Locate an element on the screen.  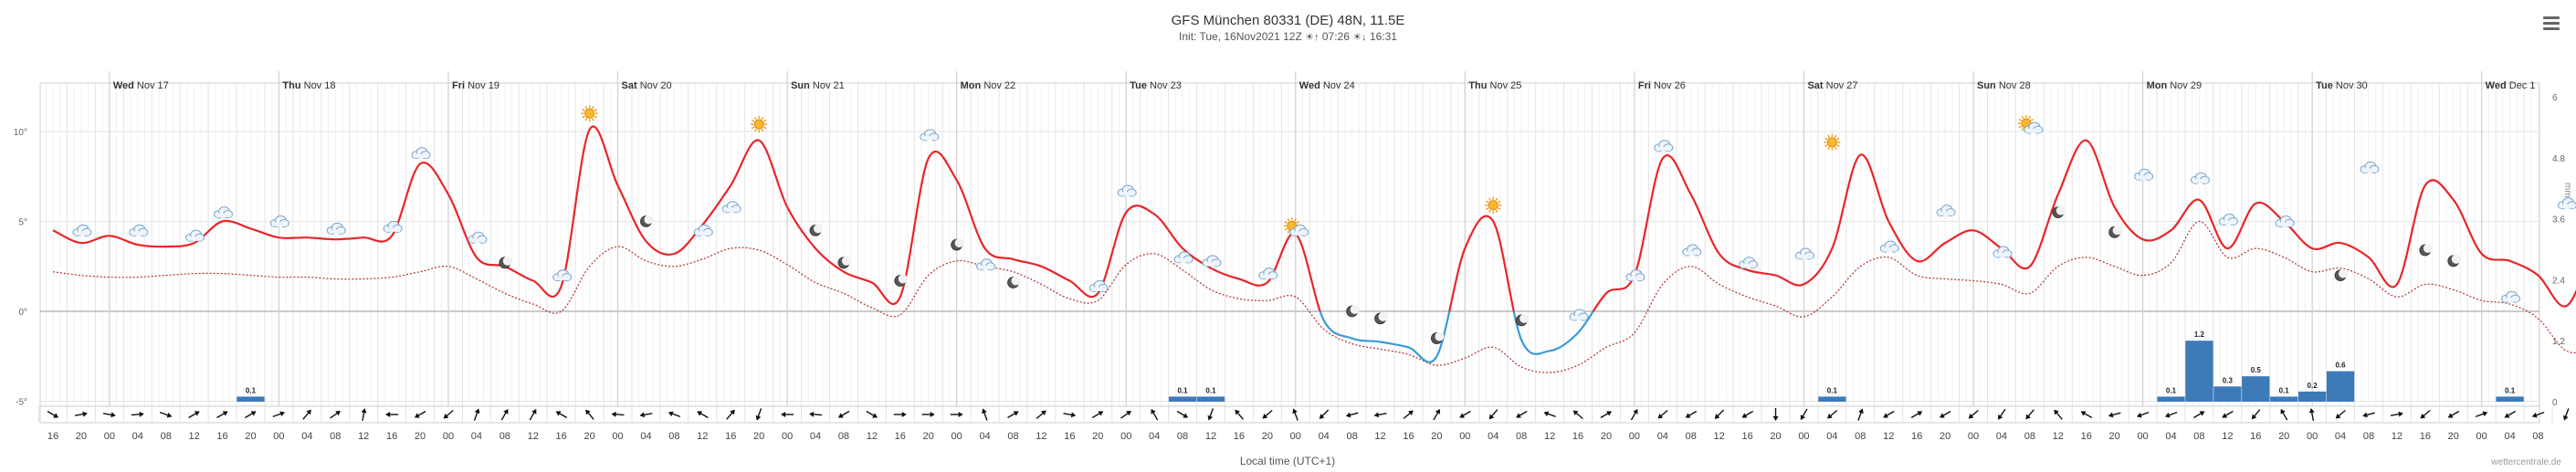
day-label: Tue Nov 23 is located at coordinates (1156, 85).